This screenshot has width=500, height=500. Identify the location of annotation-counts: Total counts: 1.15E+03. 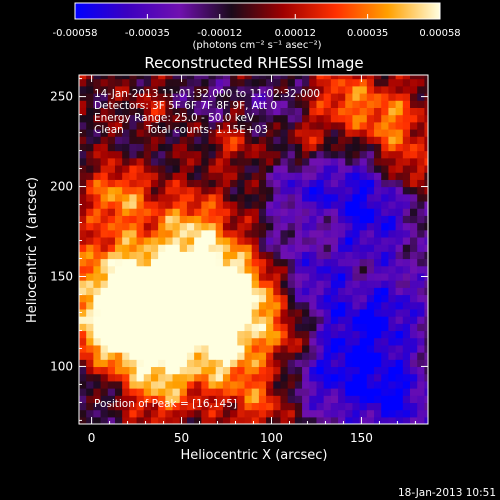
(206, 130).